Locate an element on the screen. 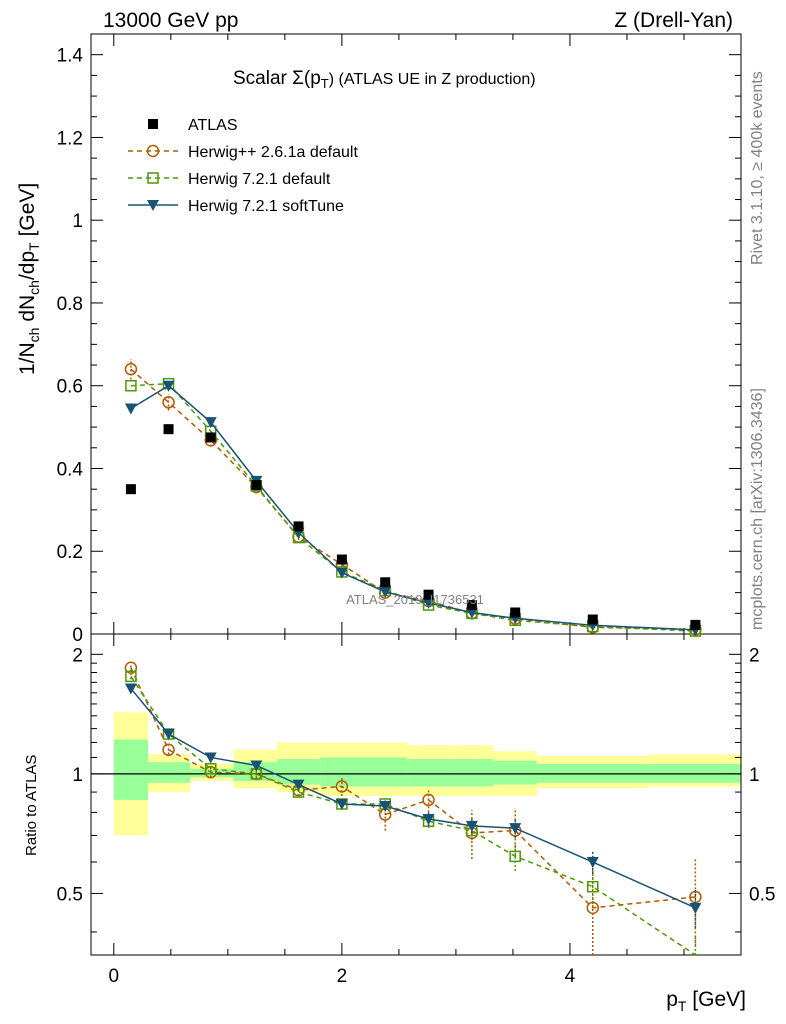 This screenshot has height=1024, width=786. ratio-tick-label-right: 1 is located at coordinates (754, 775).